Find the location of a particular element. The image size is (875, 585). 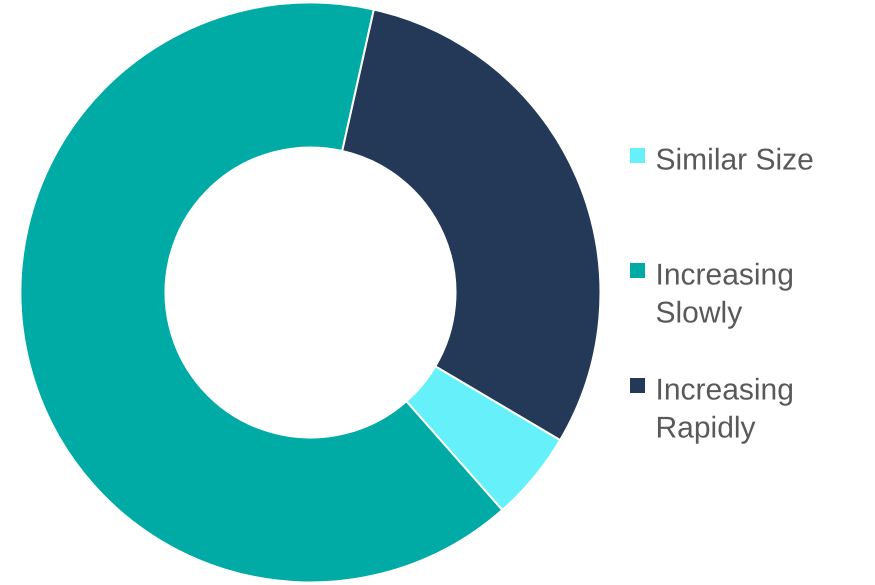

legend-label: Increasing Rapidly is located at coordinates (725, 409).